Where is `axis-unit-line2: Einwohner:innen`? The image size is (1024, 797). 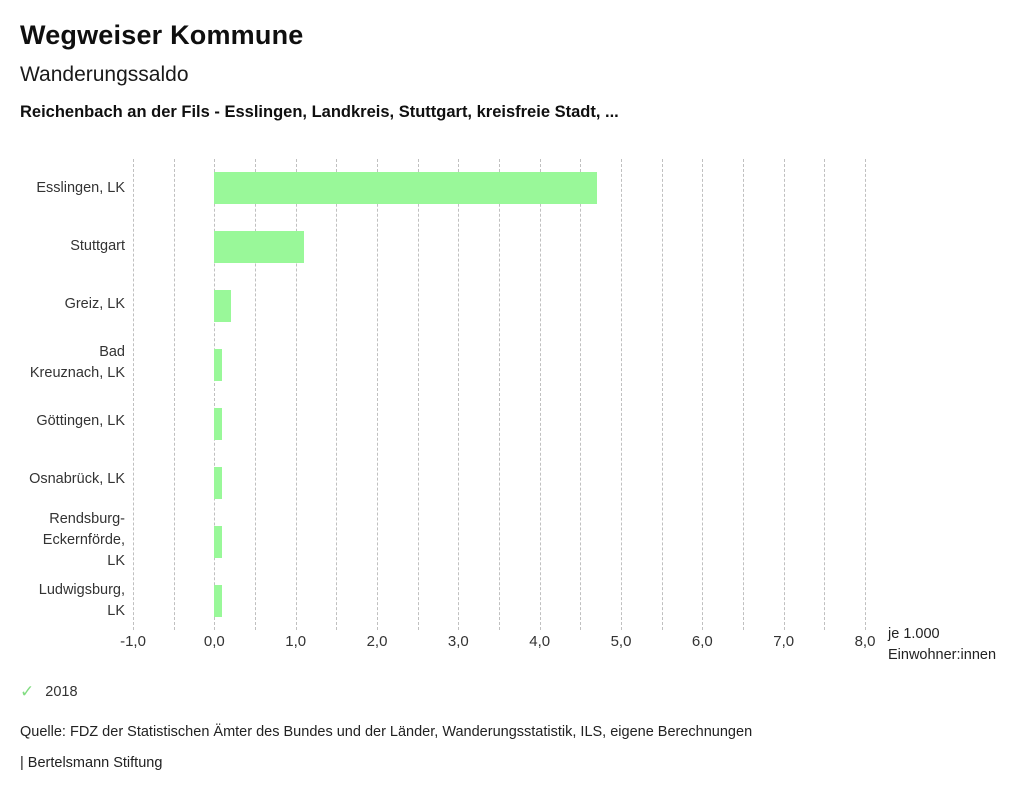
axis-unit-line2: Einwohner:innen is located at coordinates (942, 655).